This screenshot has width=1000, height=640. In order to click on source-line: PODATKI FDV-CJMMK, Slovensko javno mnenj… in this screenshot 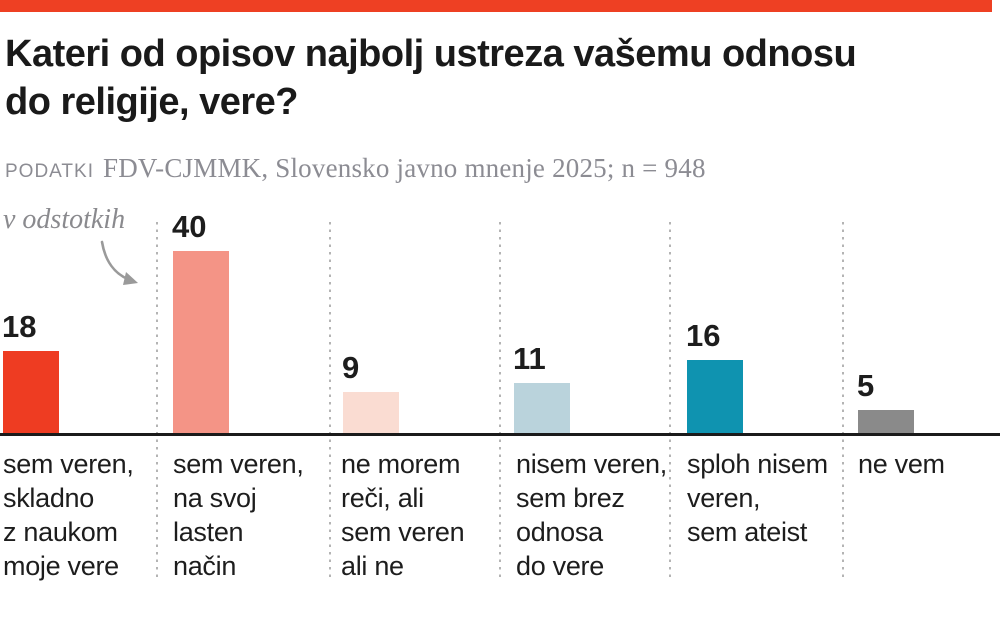, I will do `click(355, 168)`.